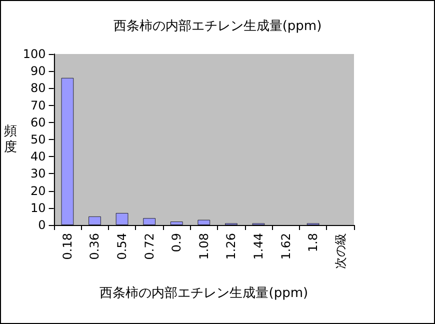  What do you see at coordinates (38, 157) in the screenshot?
I see `y-tick-label: 40` at bounding box center [38, 157].